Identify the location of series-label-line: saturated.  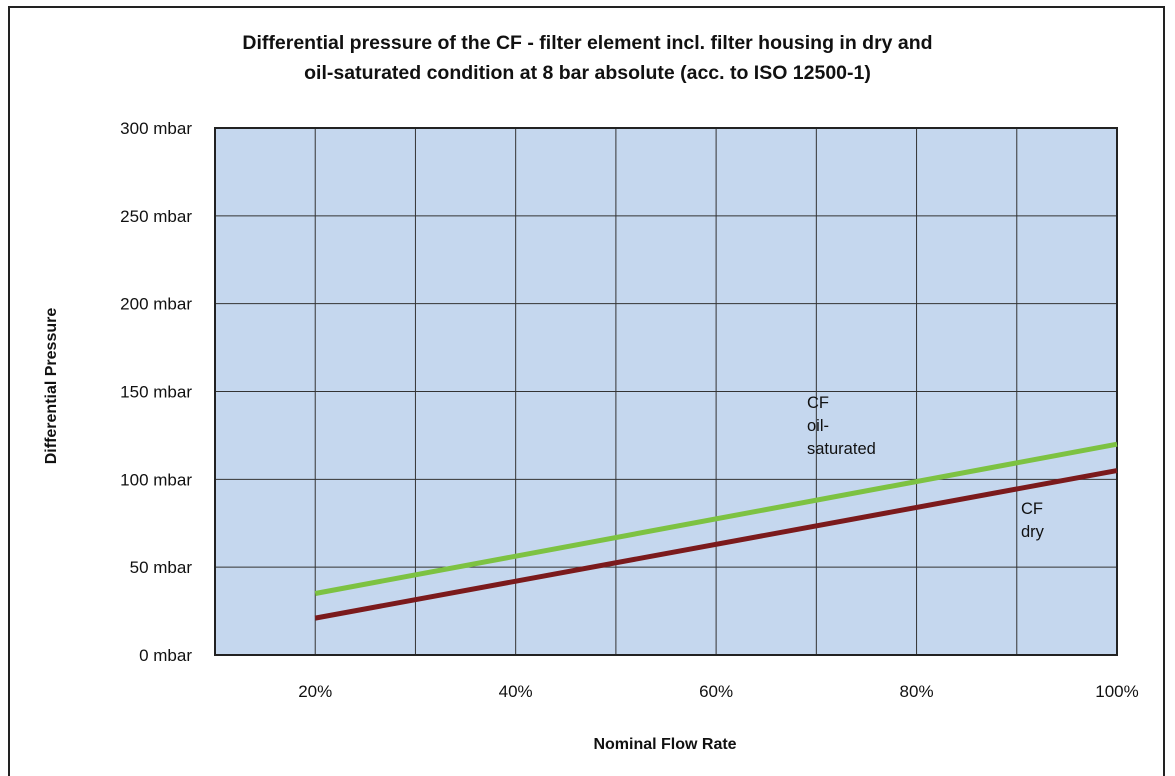
(841, 449).